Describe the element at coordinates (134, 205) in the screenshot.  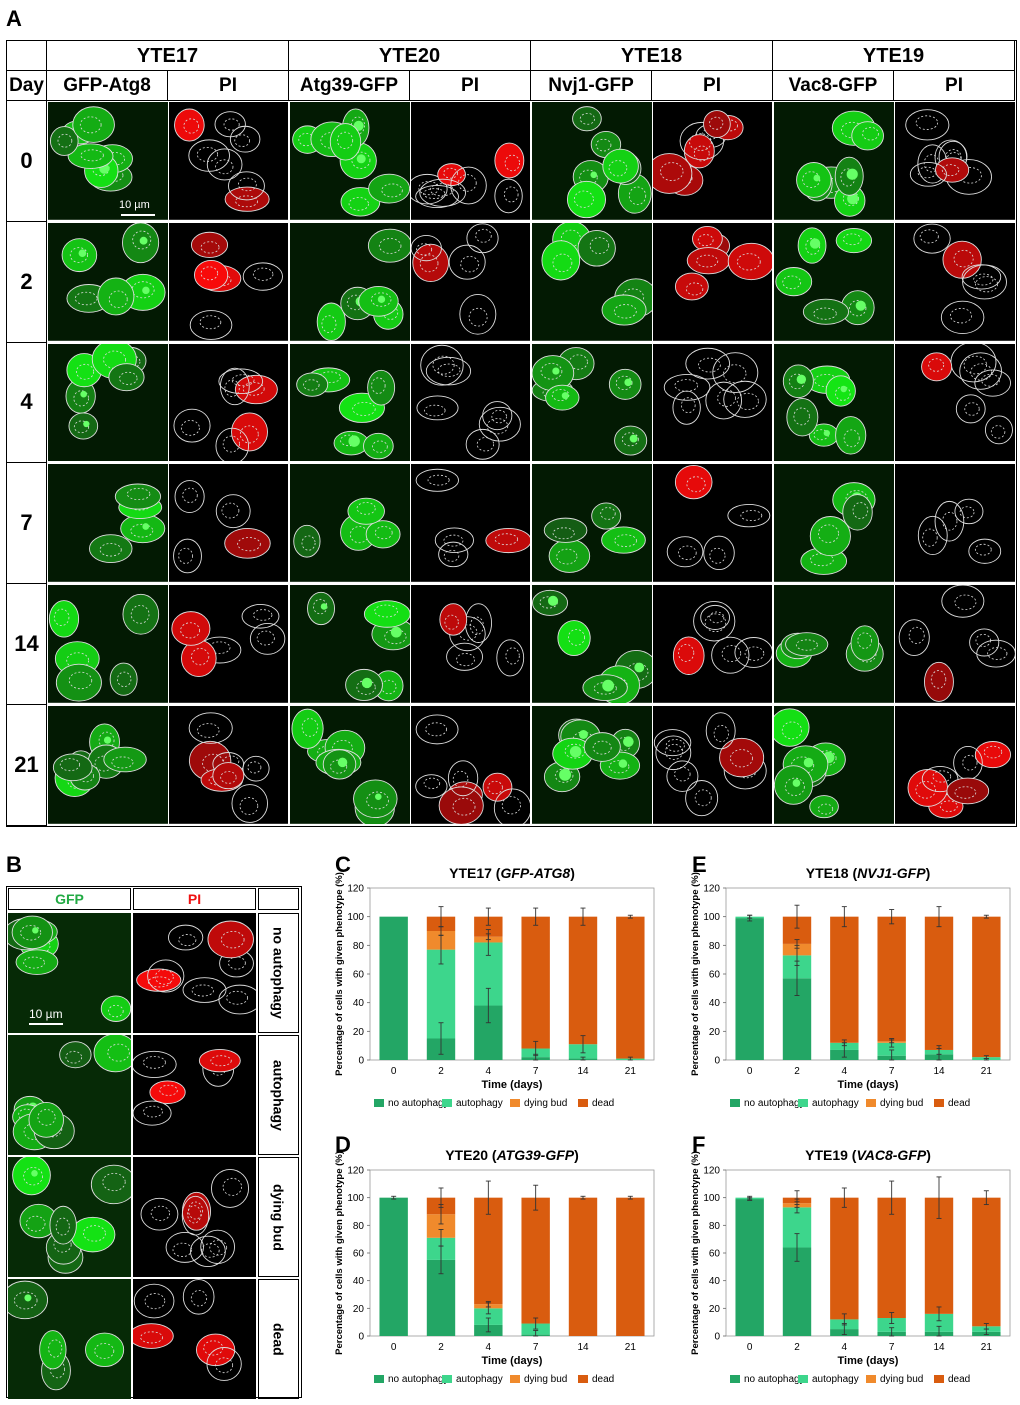
I see `scale-bar-label: 10 µm` at that location.